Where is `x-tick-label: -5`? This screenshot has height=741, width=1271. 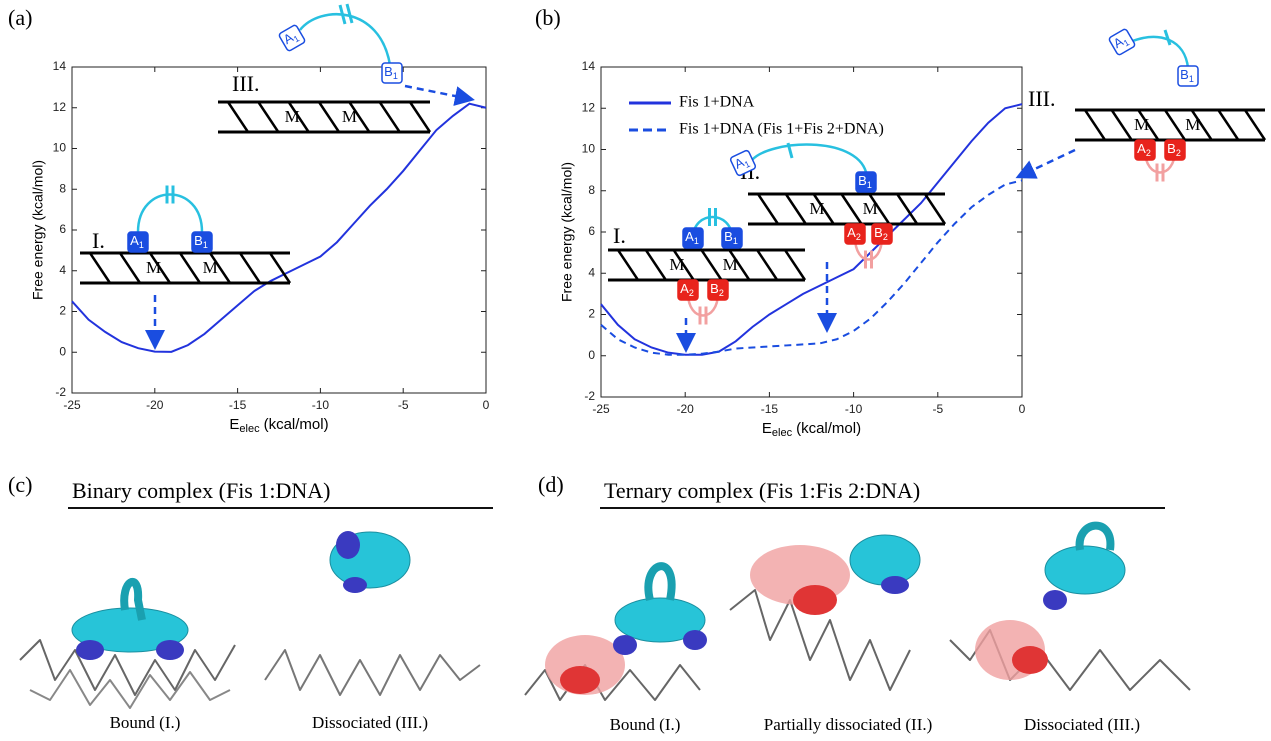
x-tick-label: -5 is located at coordinates (403, 405).